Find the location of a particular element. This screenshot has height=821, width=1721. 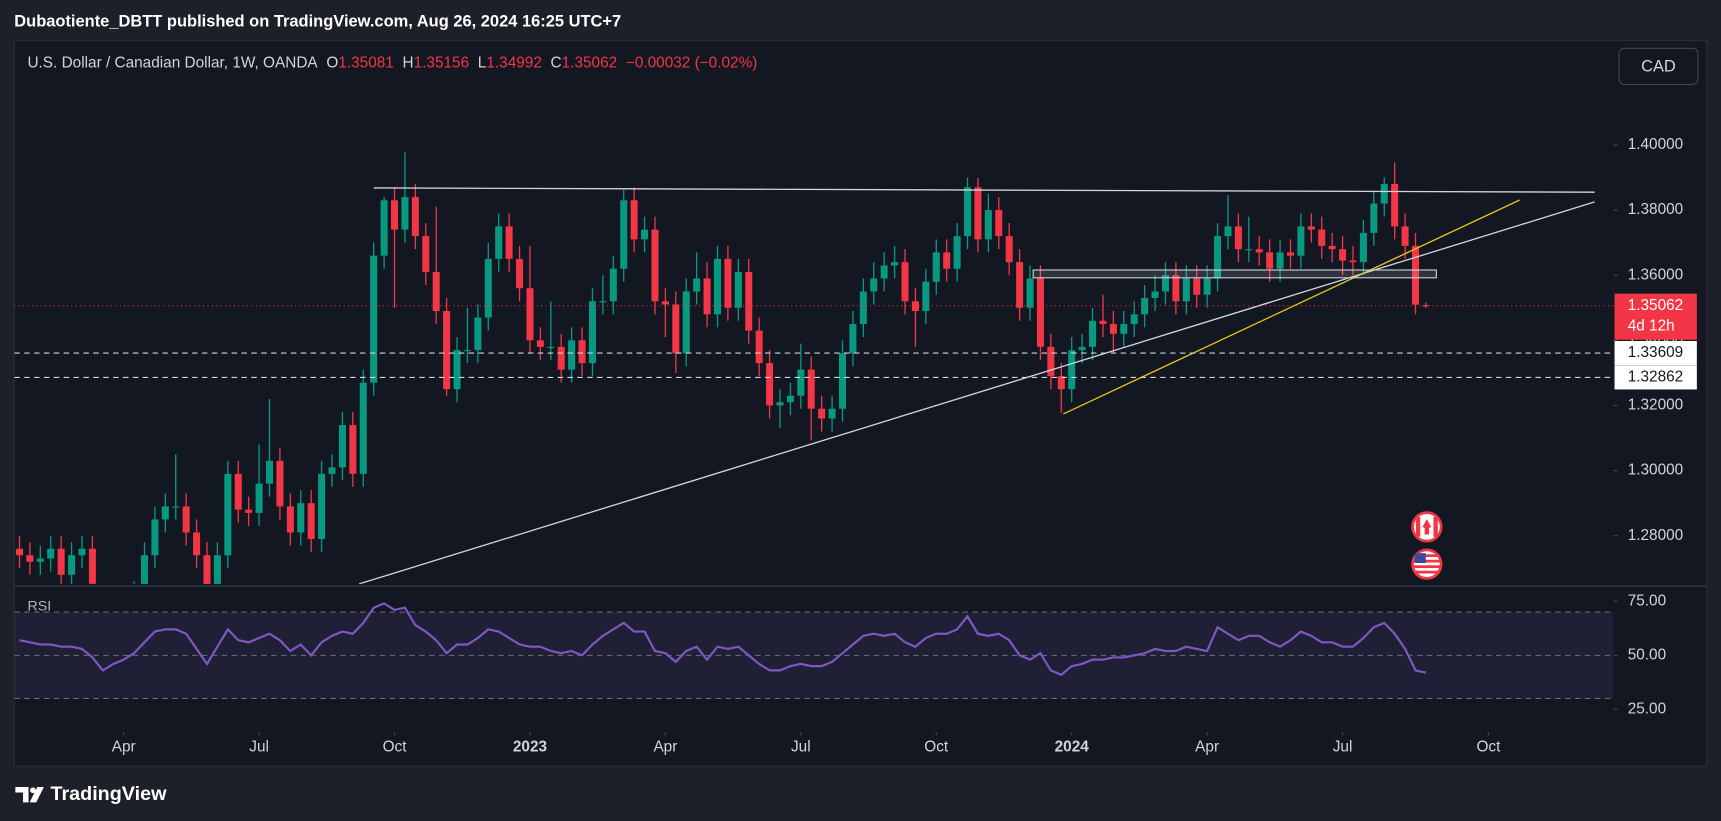

maple-leaf is located at coordinates (1427, 527).